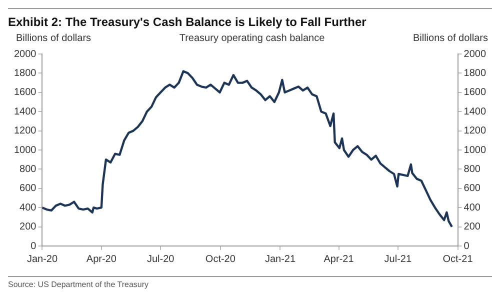 Image resolution: width=500 pixels, height=308 pixels. Describe the element at coordinates (472, 188) in the screenshot. I see `y2-tick-label: 600` at that location.